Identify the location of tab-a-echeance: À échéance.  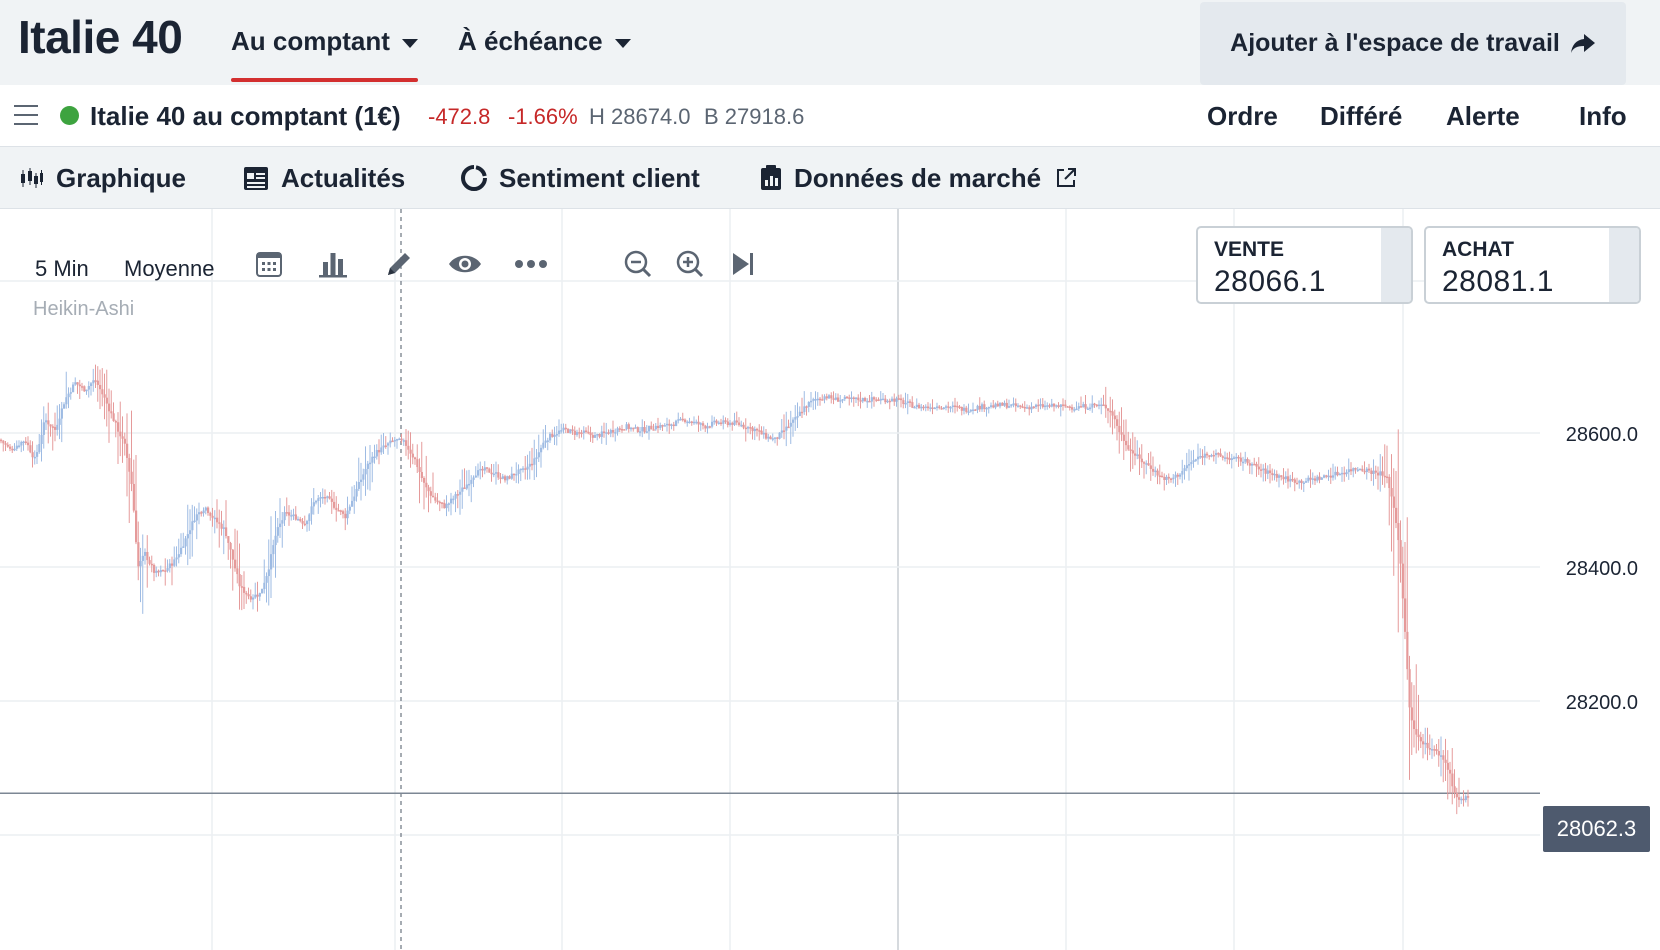
(544, 41).